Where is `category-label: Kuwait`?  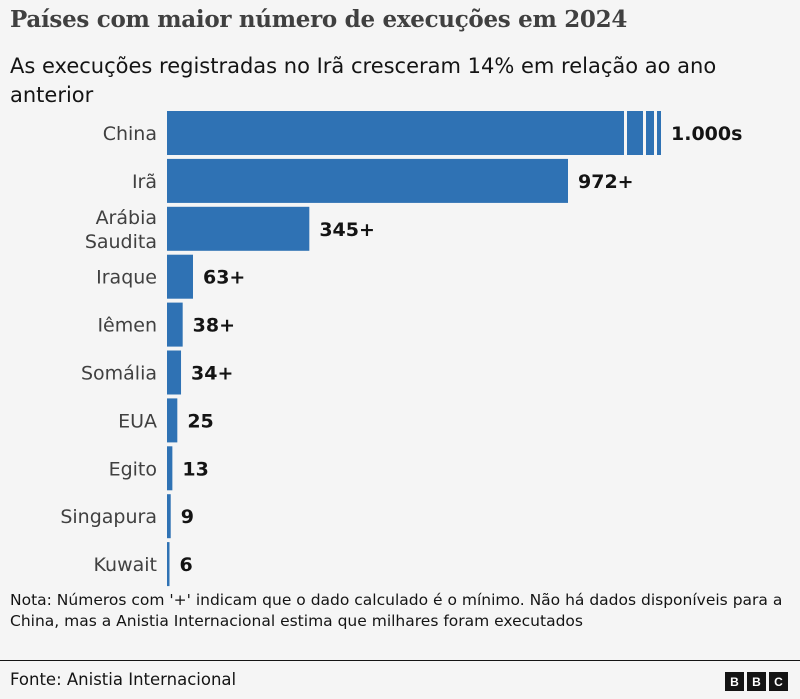 category-label: Kuwait is located at coordinates (125, 565).